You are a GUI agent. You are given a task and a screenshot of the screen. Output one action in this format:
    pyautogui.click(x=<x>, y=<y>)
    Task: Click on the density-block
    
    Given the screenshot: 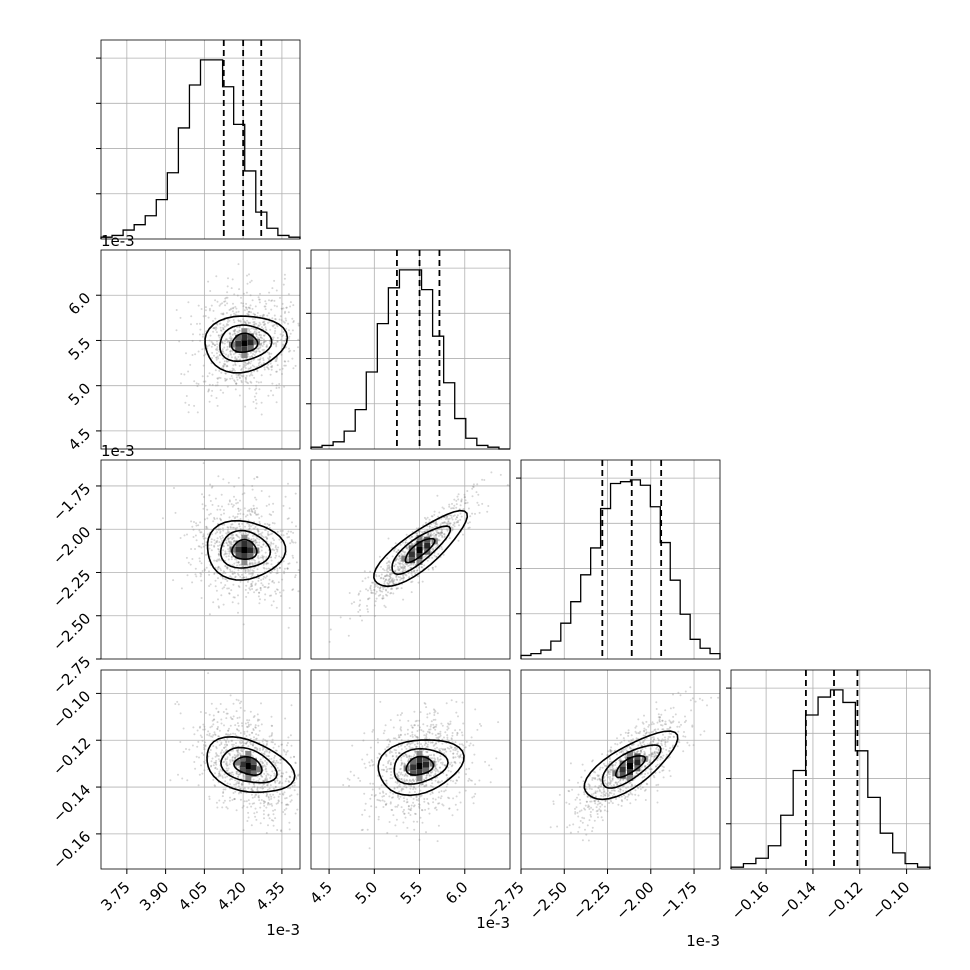 What is the action you would take?
    pyautogui.click(x=419, y=766)
    